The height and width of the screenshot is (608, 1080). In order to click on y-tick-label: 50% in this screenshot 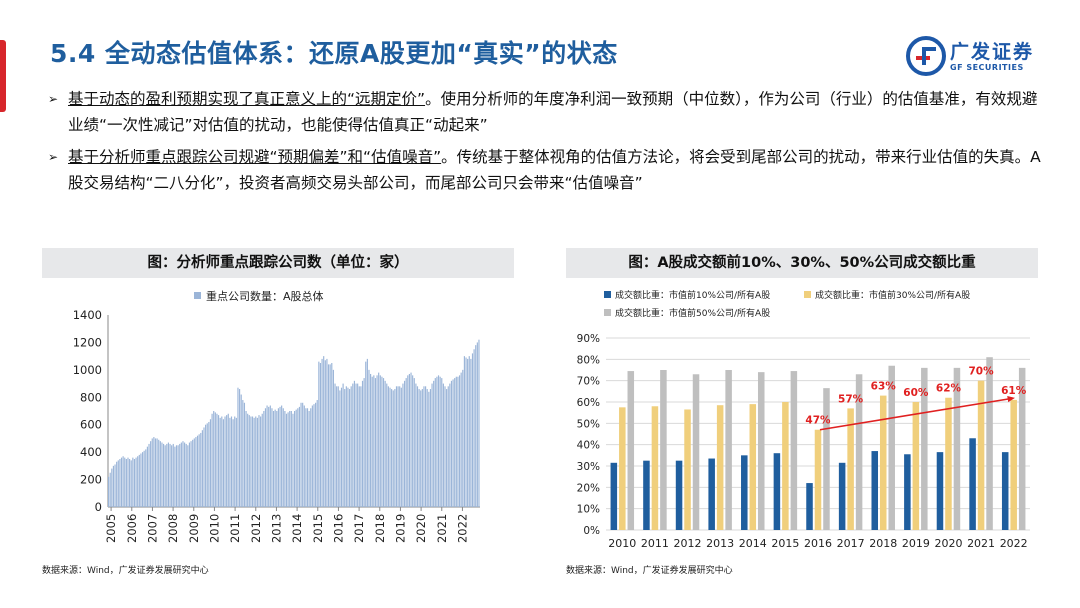, I will do `click(588, 424)`.